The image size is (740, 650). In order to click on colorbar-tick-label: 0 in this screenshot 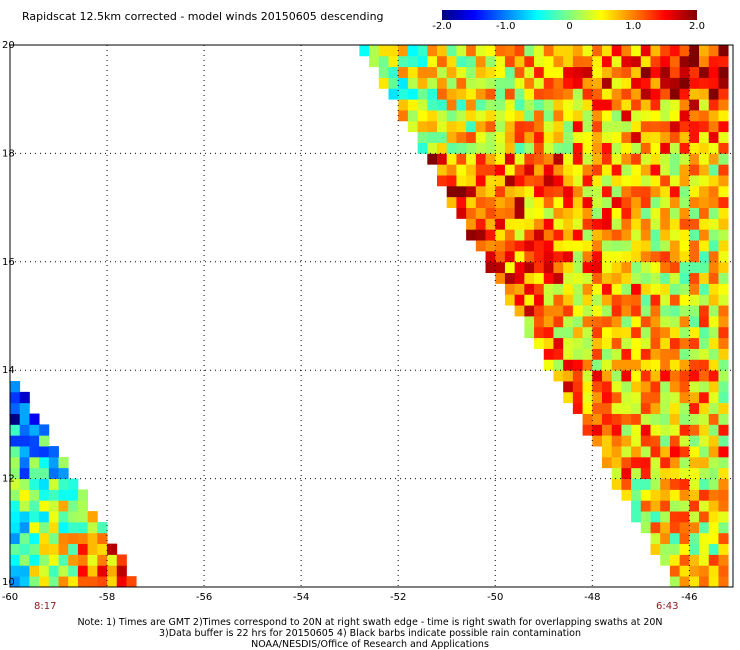, I will do `click(569, 26)`.